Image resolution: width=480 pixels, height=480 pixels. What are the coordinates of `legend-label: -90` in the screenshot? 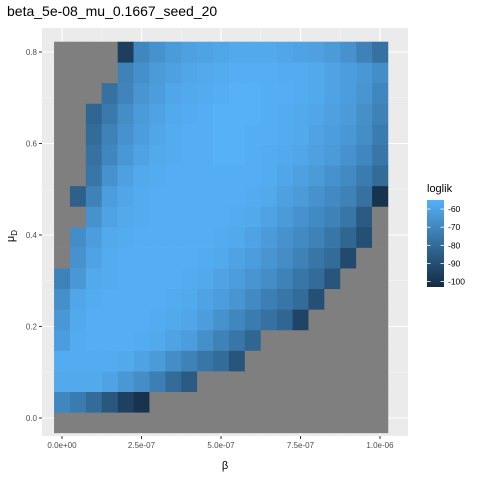 It's located at (454, 263).